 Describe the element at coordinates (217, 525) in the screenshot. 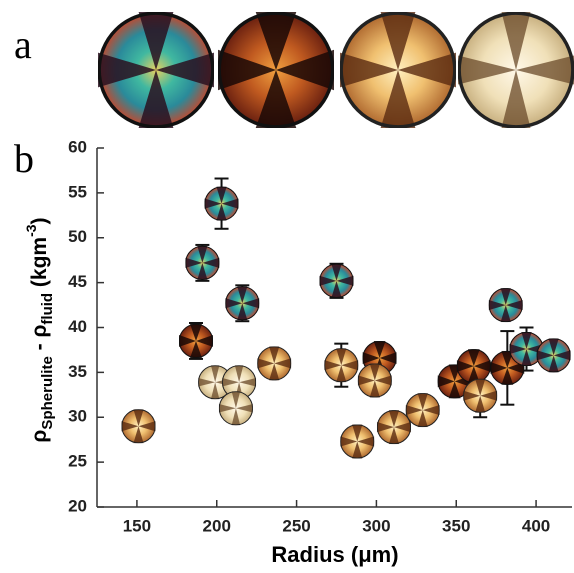

I see `x-tick-label: 200` at that location.